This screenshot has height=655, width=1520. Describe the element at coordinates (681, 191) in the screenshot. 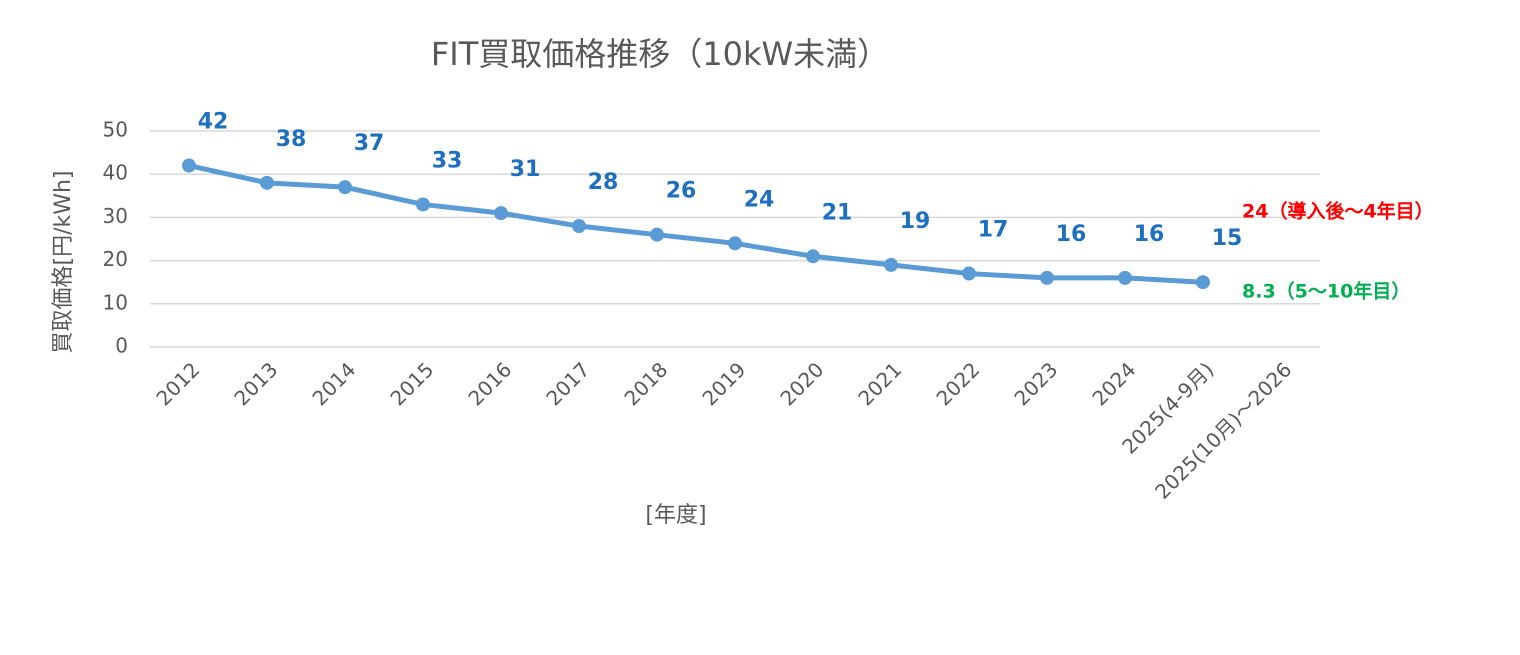

I see `data-label: 26` at that location.